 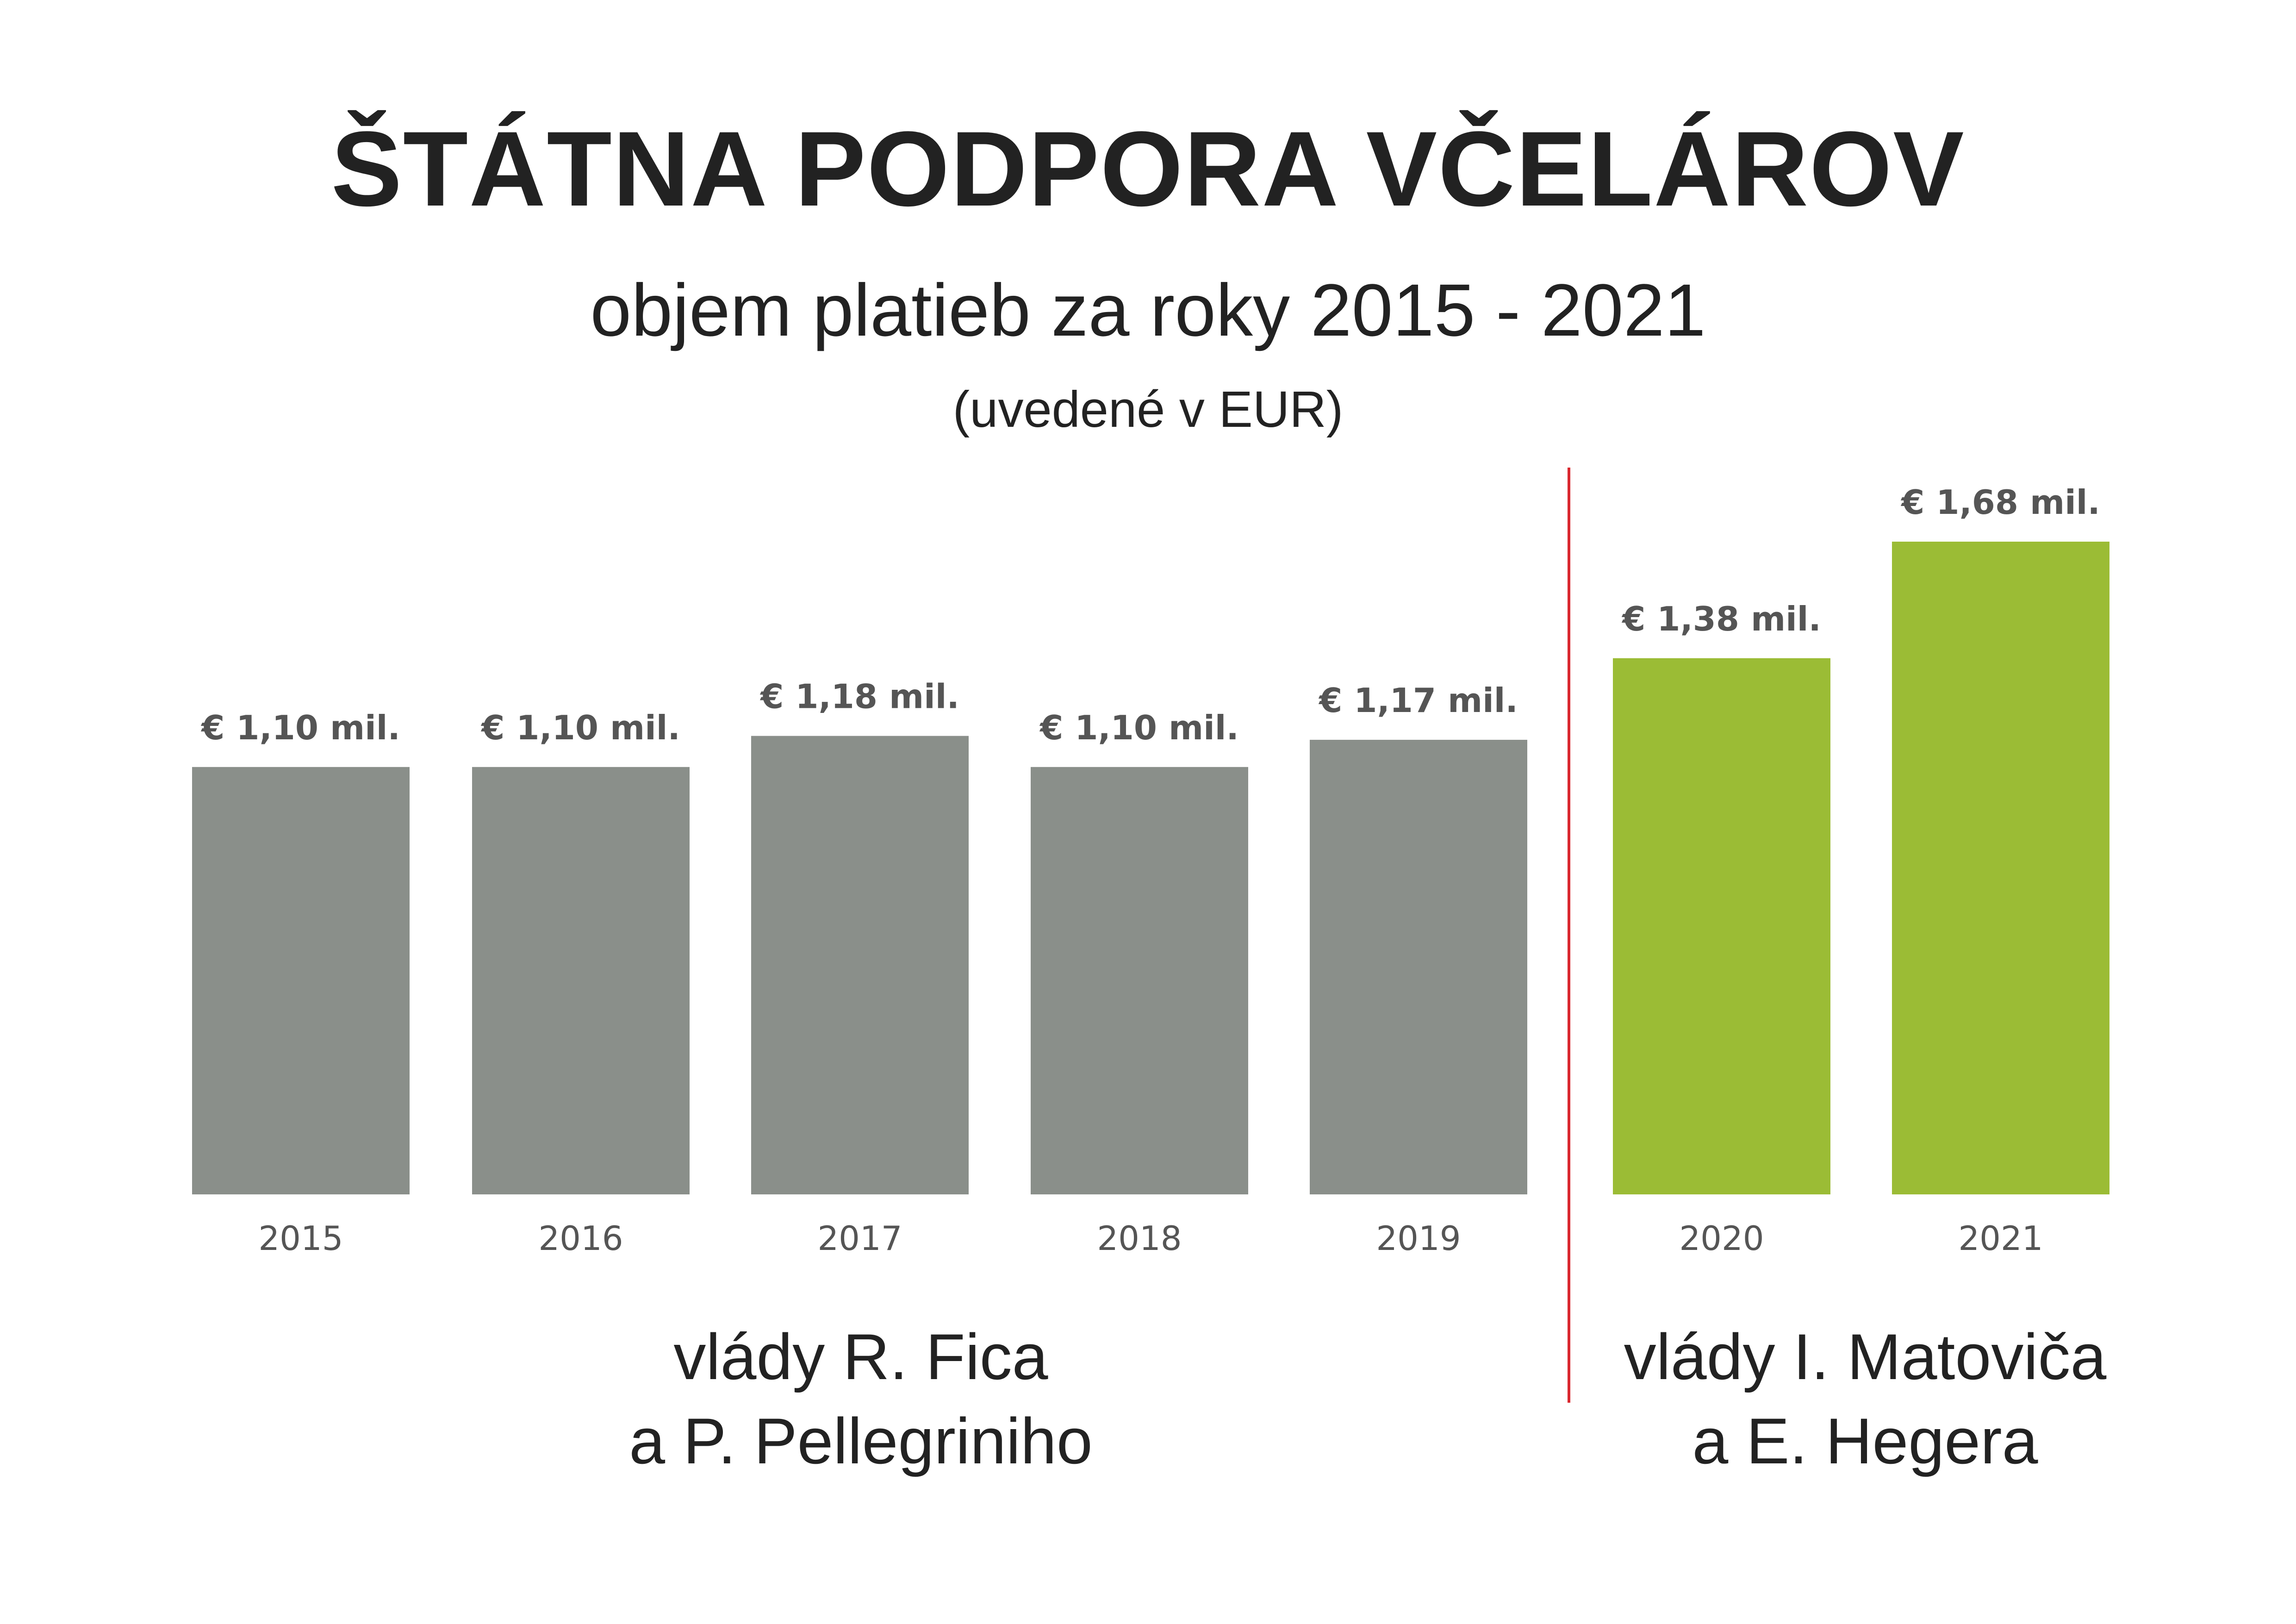 I want to click on chart-subtitle: objem platieb za roky 2015 - 2021, so click(x=1148, y=310).